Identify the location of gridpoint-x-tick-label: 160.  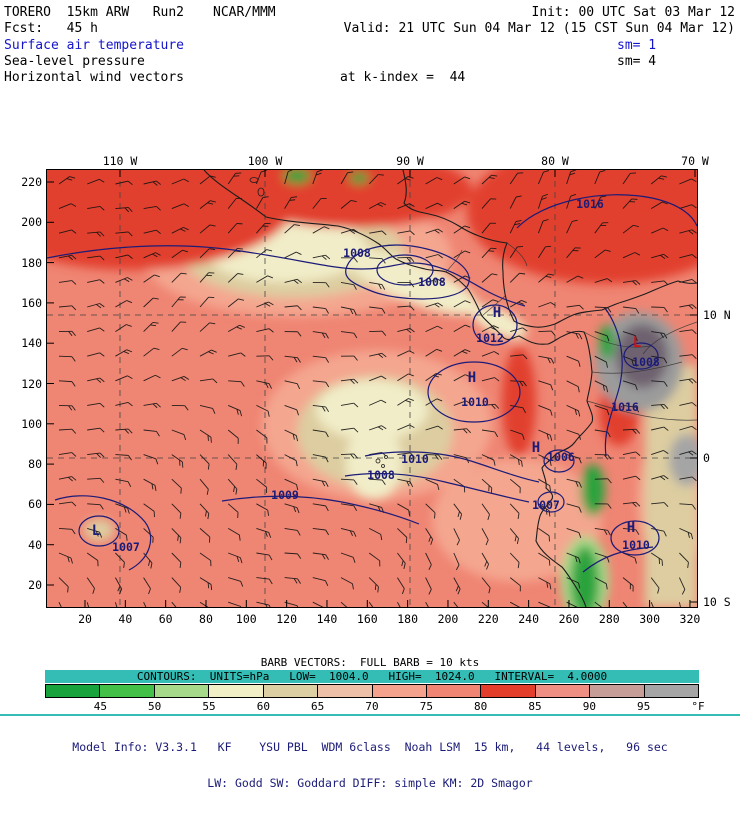
(367, 619).